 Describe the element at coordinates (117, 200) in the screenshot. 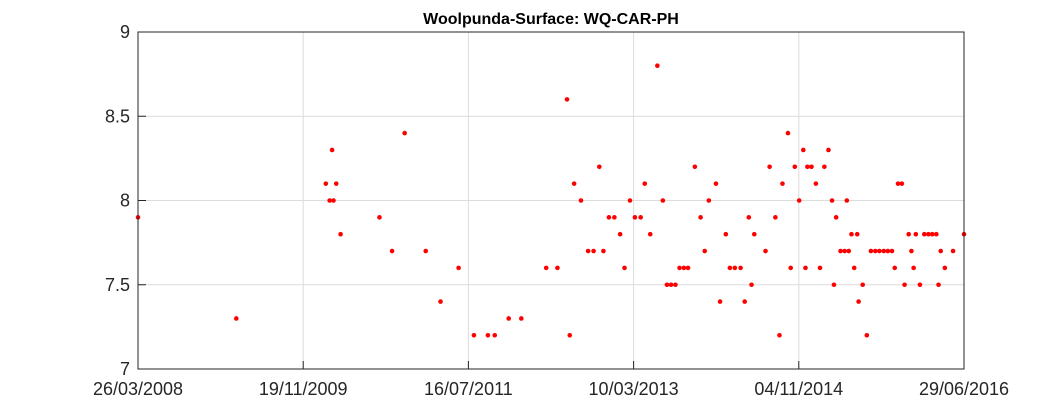

I see `y-axis-tick-labels: 7 7.5 8 8.5 9` at that location.